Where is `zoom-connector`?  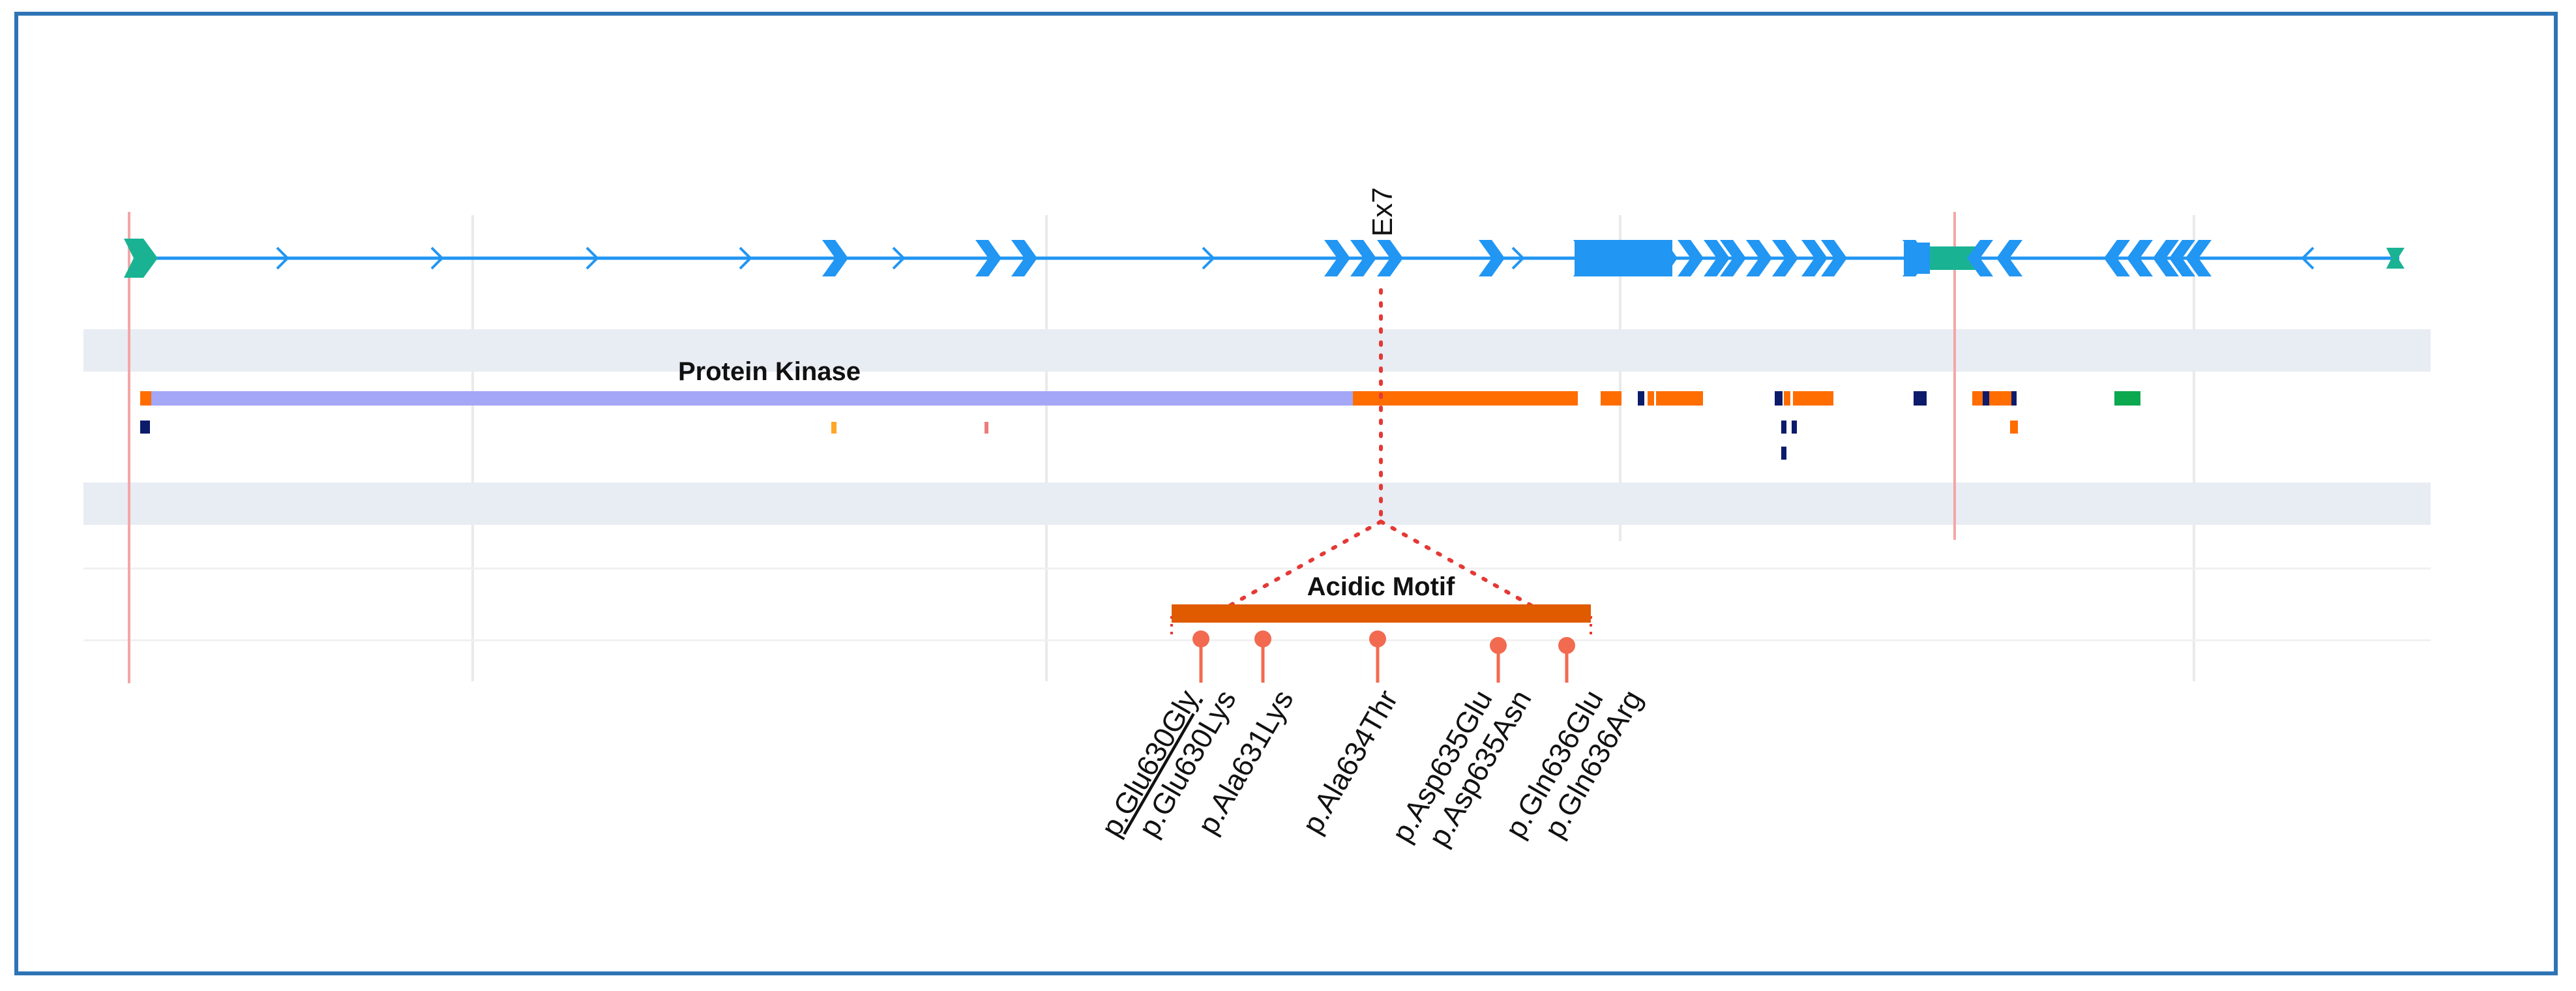
zoom-connector is located at coordinates (1381, 450).